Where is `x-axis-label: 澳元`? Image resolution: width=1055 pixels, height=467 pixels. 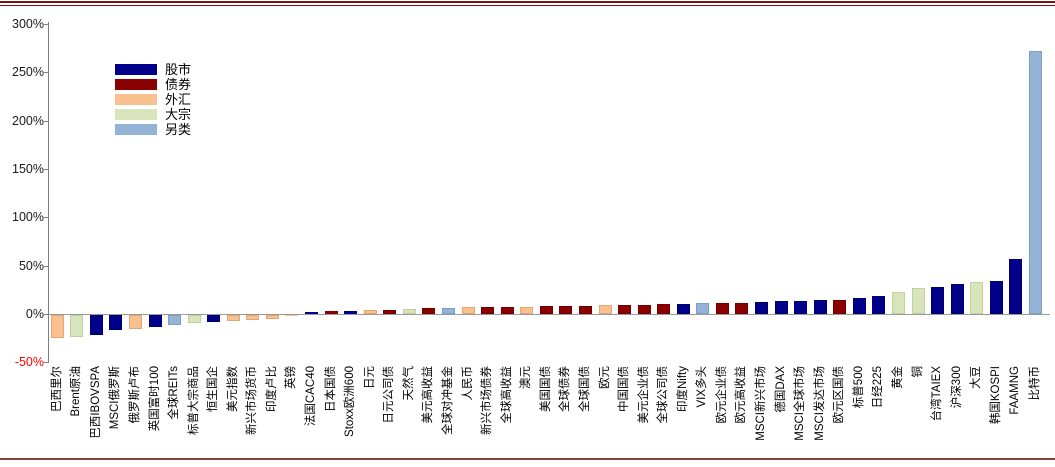 x-axis-label: 澳元 is located at coordinates (526, 377).